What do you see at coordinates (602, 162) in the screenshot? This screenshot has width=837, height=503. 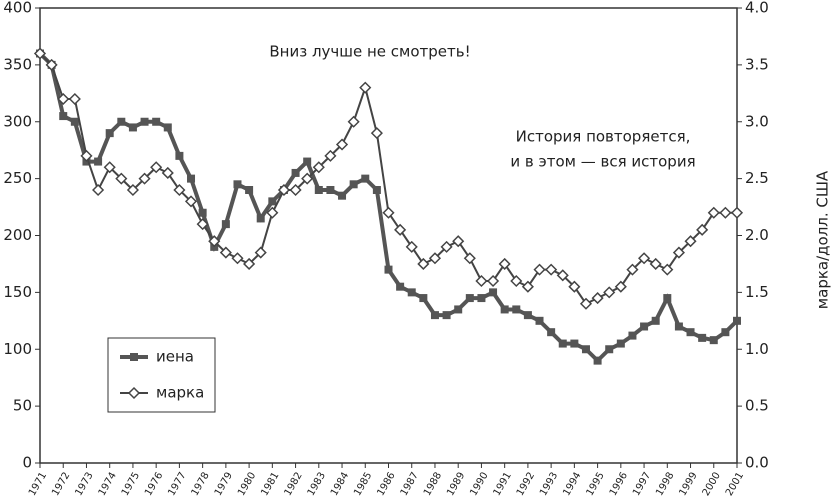 I see `annotation: и в этом — вся история` at bounding box center [602, 162].